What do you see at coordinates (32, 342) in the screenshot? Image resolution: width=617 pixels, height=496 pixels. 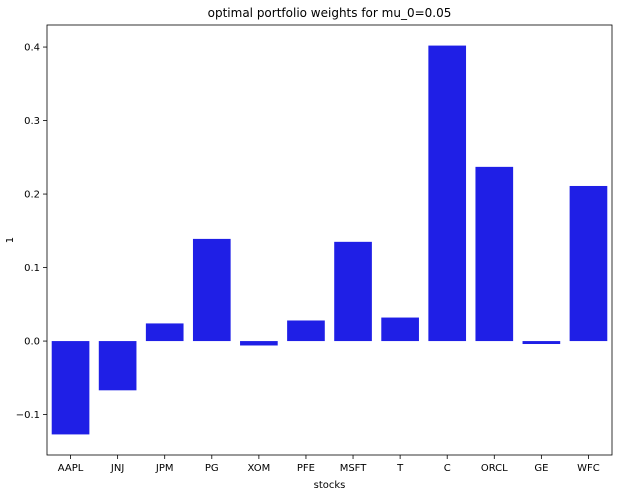 I see `y-tick-label: 0.0` at bounding box center [32, 342].